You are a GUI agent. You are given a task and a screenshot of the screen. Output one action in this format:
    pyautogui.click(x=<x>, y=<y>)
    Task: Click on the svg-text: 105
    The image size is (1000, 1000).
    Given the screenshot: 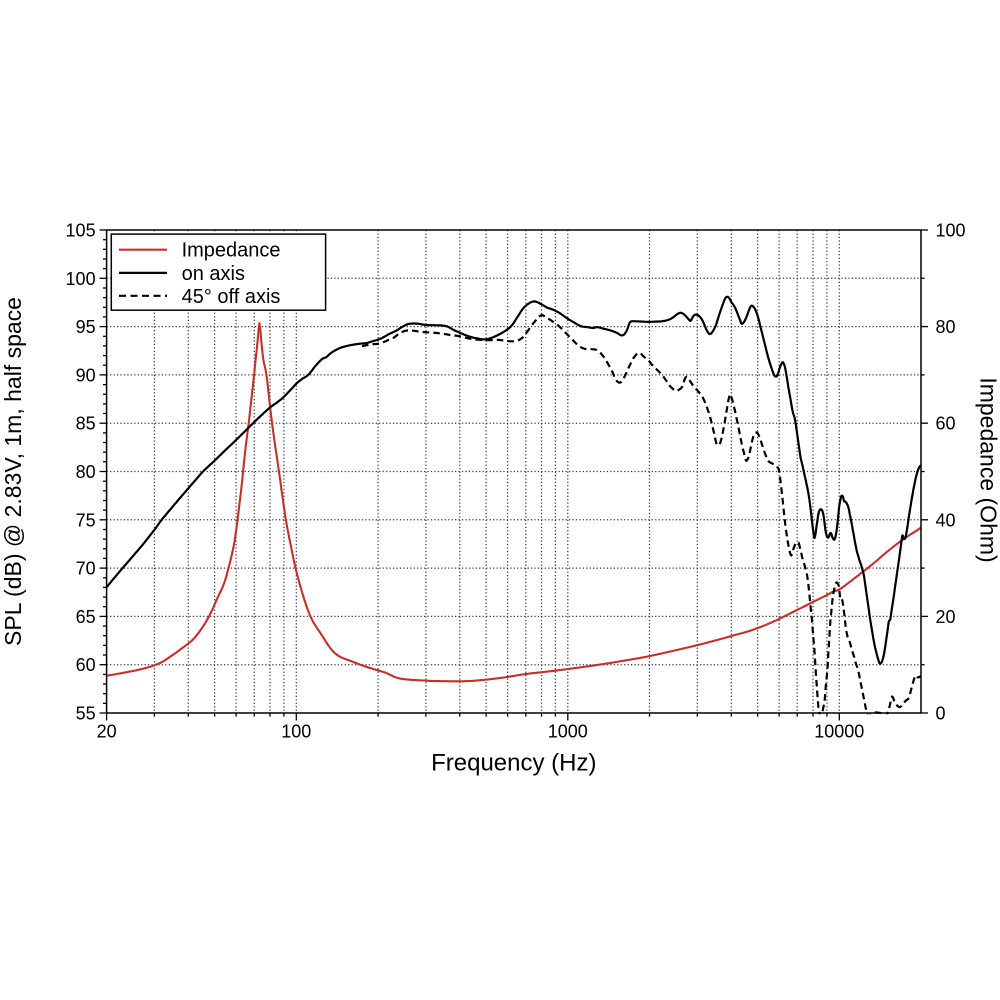 What is the action you would take?
    pyautogui.click(x=81, y=231)
    